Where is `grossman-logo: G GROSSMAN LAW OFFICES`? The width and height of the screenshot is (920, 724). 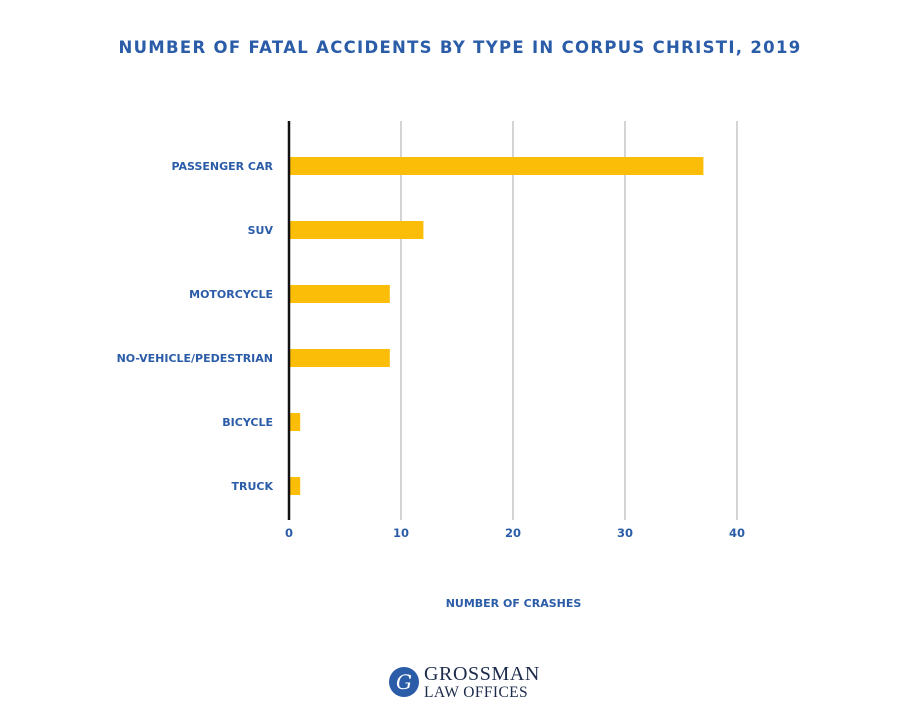
grossman-logo: G GROSSMAN LAW OFFICES is located at coordinates (464, 682).